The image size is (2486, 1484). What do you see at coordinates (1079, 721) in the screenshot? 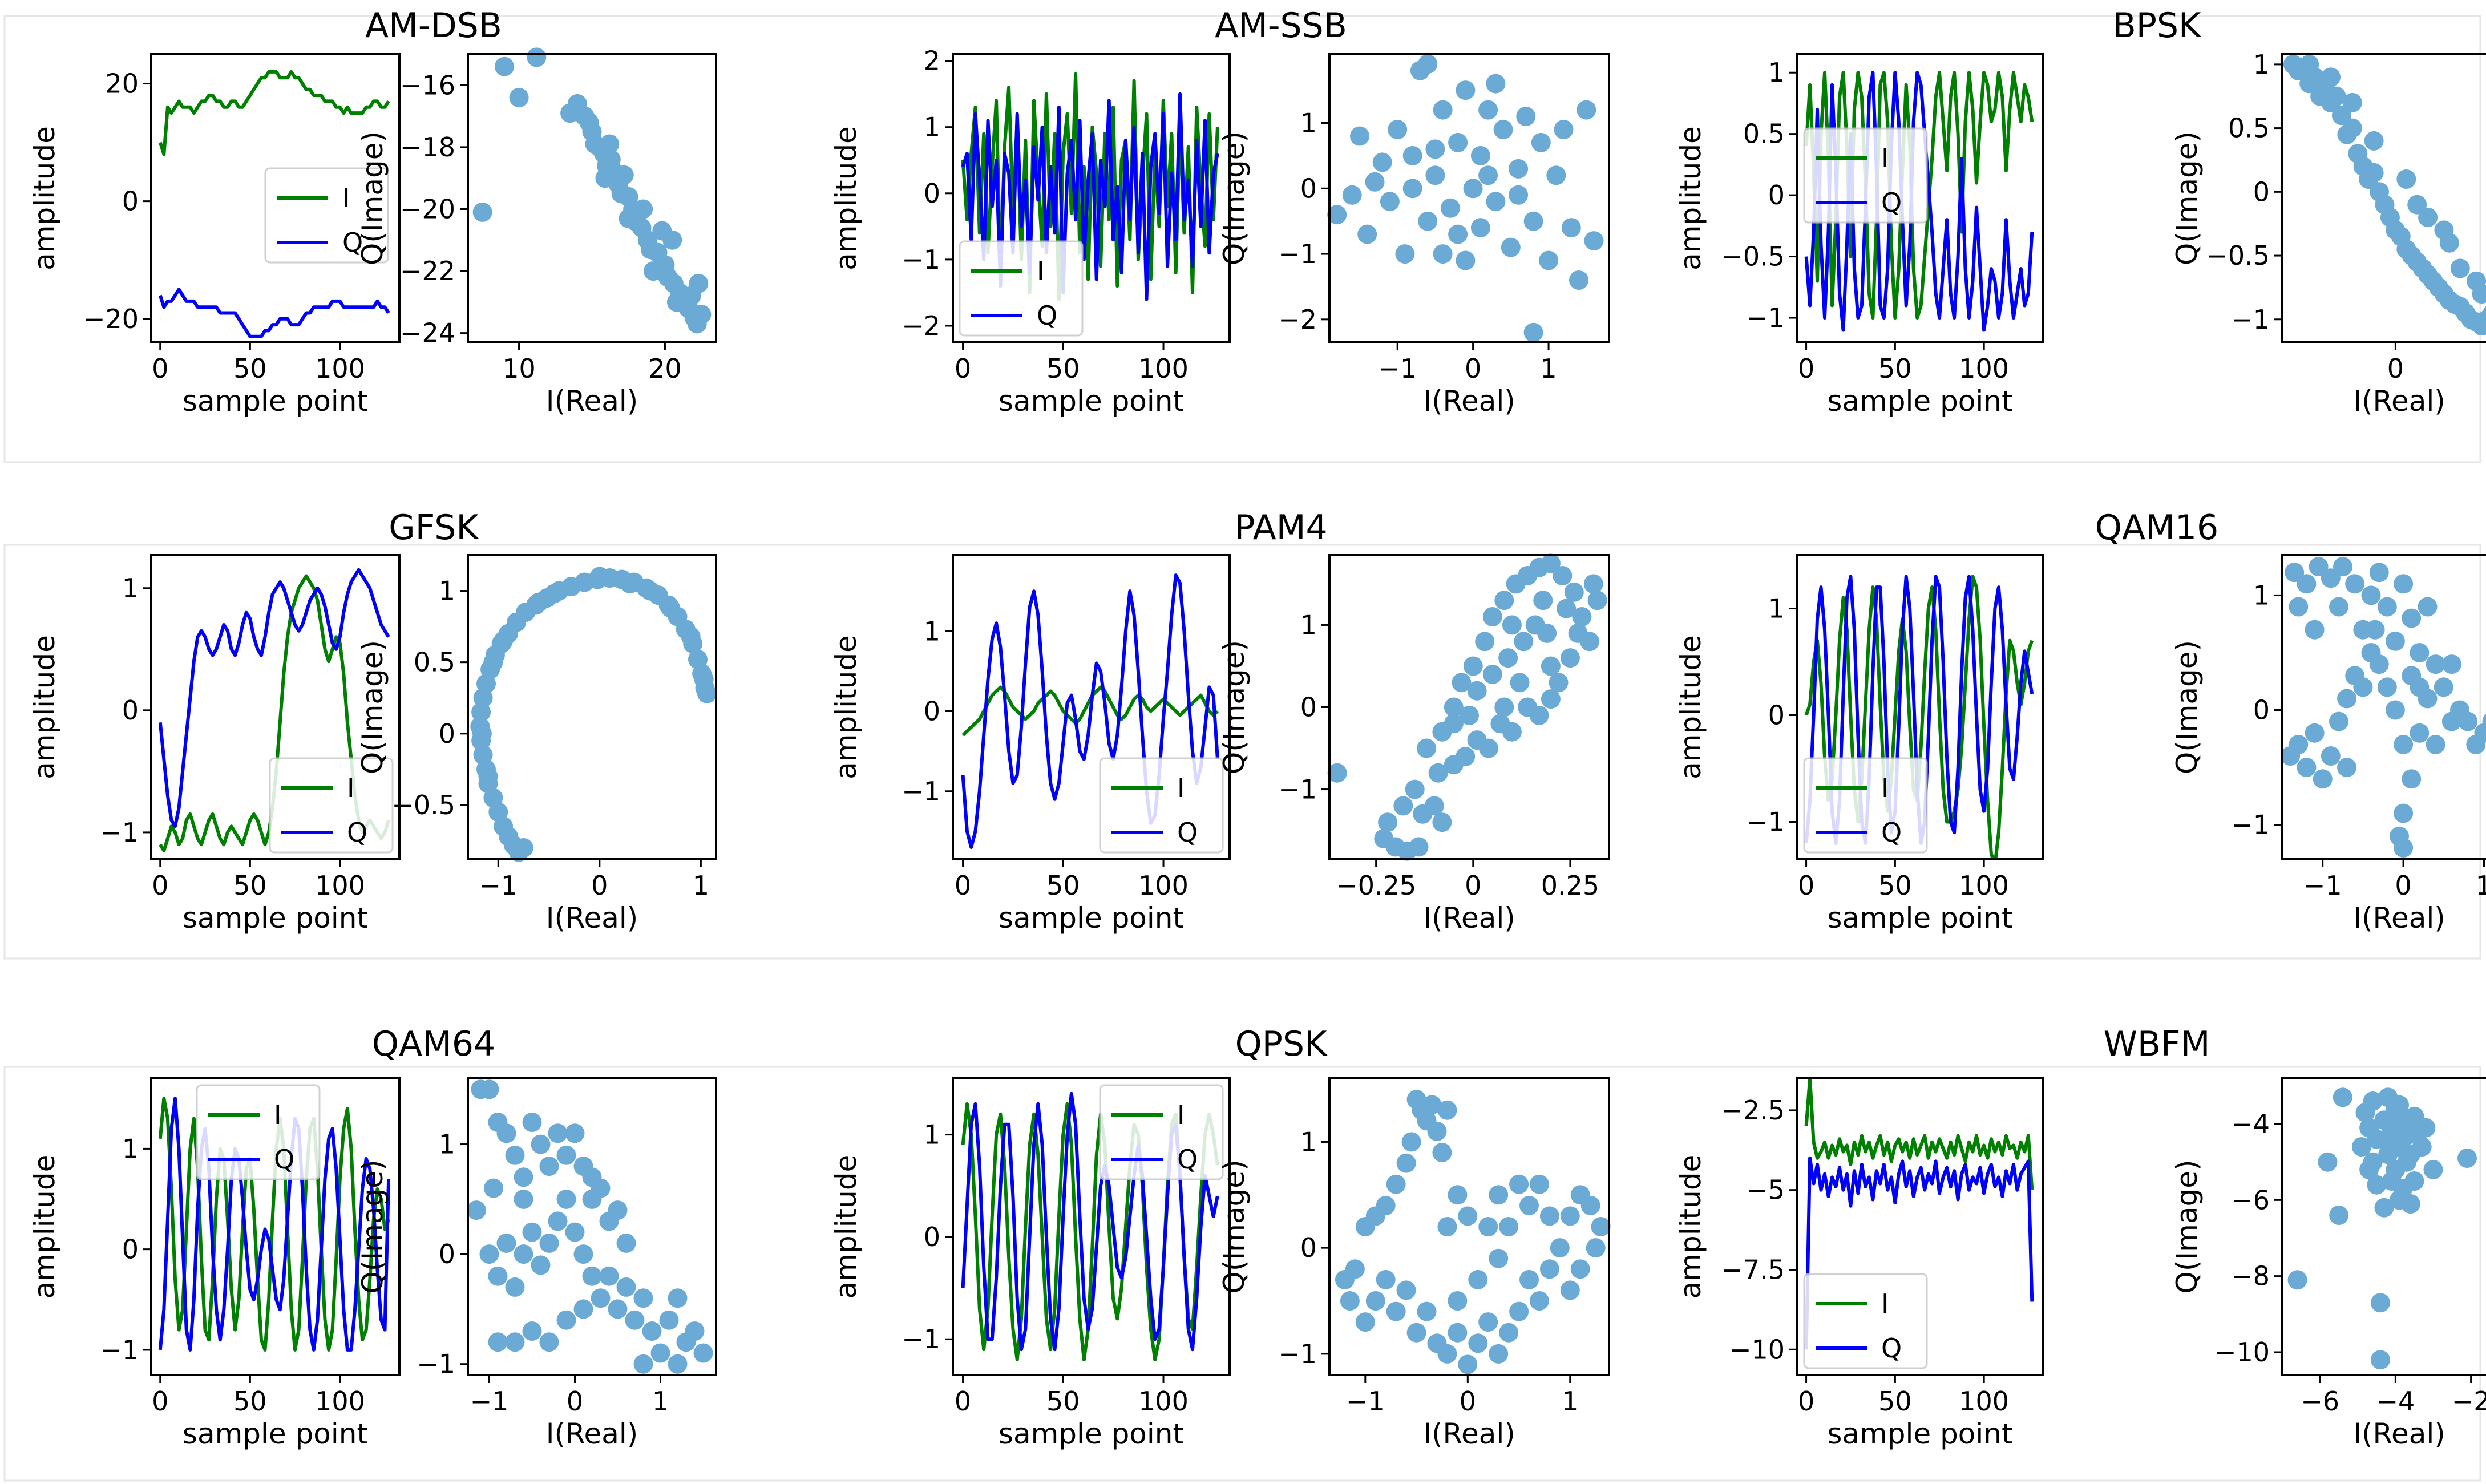
I see `pam4-timeseries-panel-8: PAM4 0 50 100 −1 0 1 sample point amplitude IQ` at bounding box center [1079, 721].